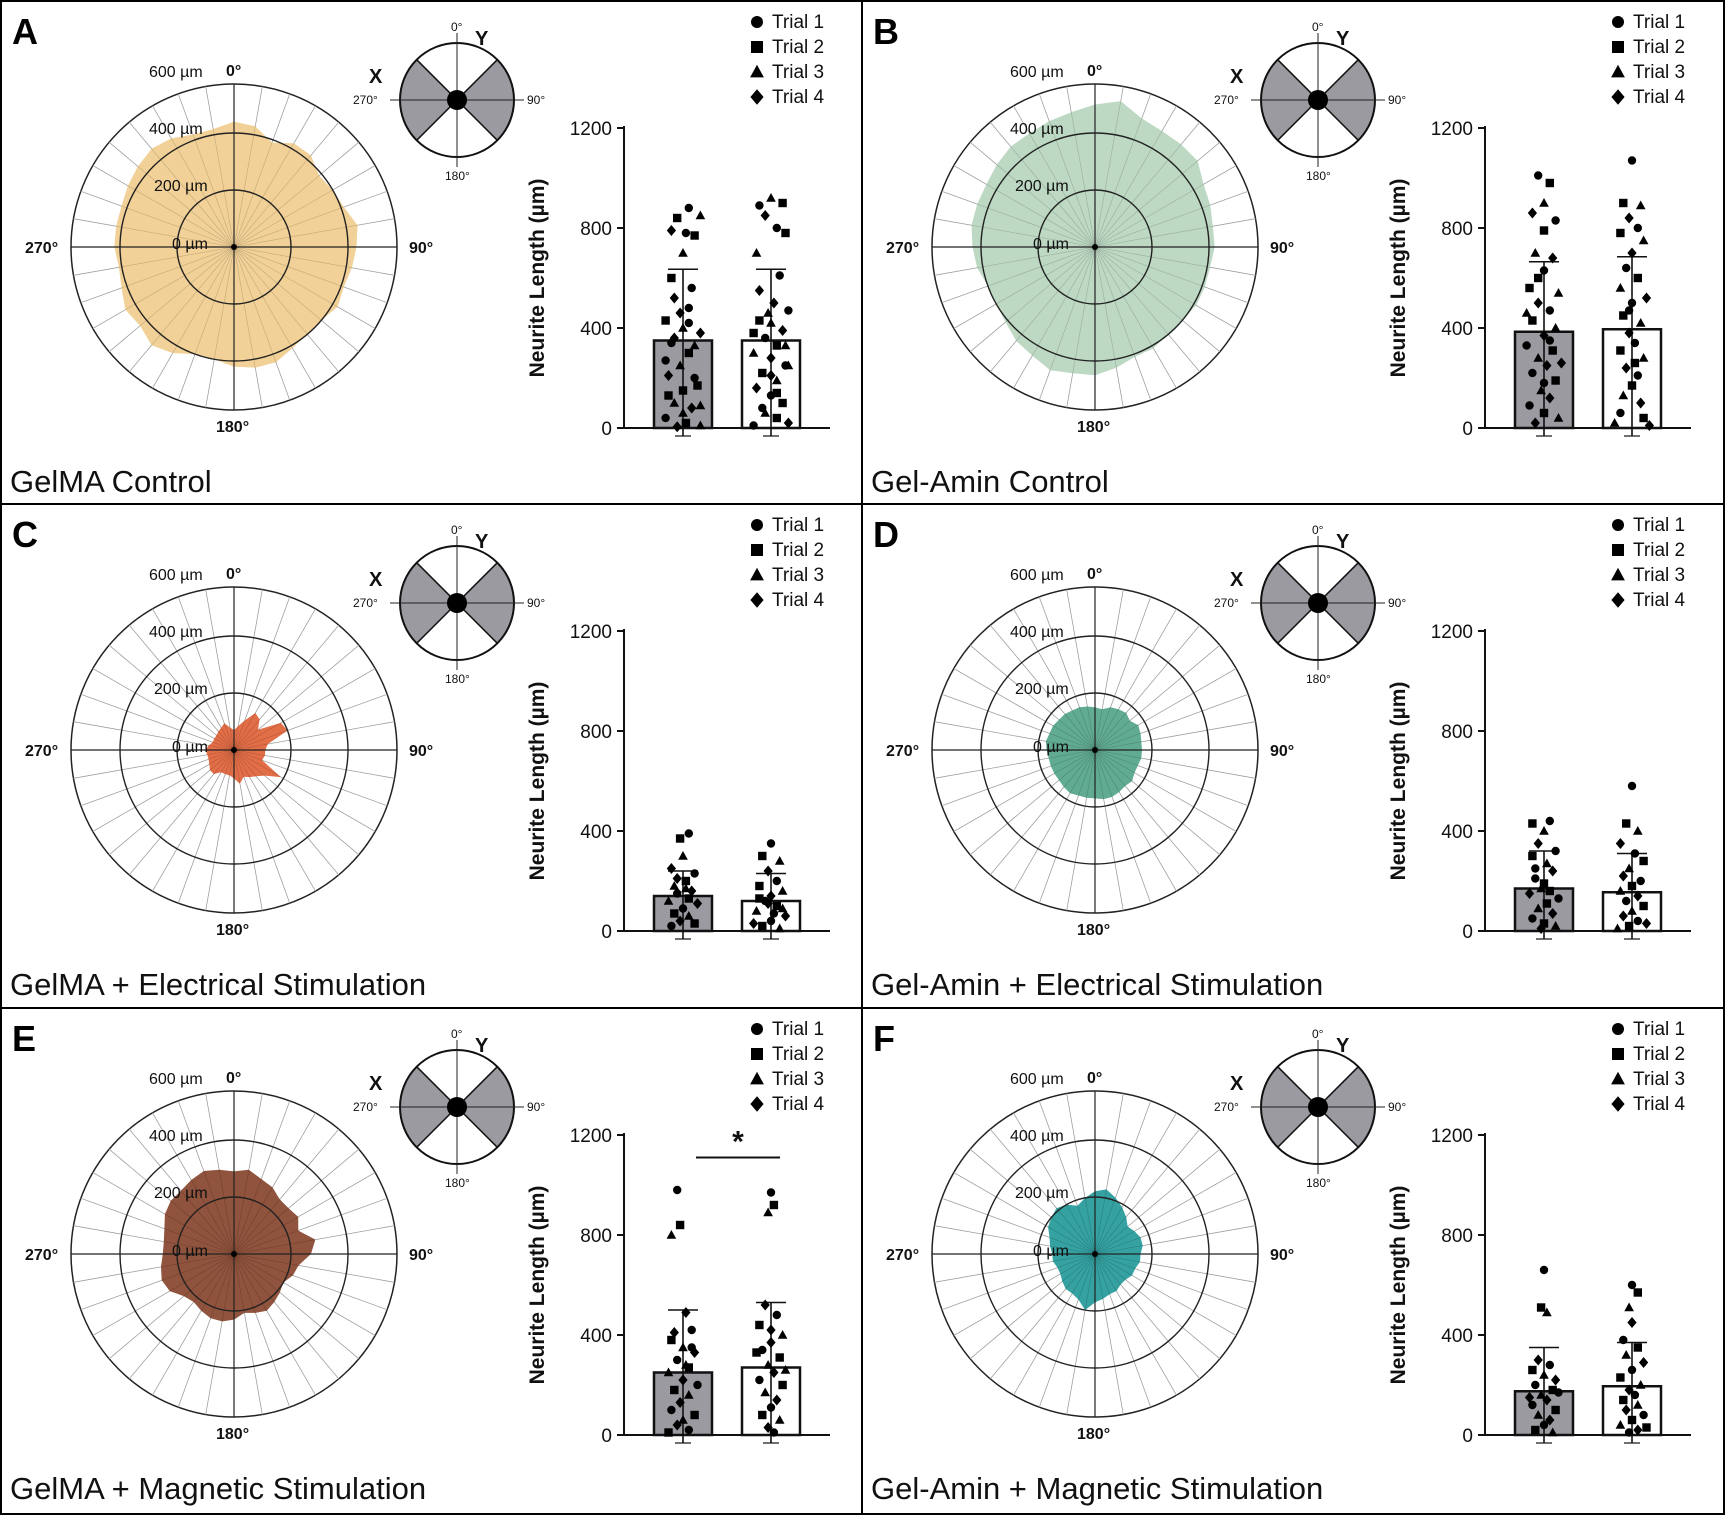 The image size is (1725, 1517). What do you see at coordinates (1037, 72) in the screenshot?
I see `polar-ring-label: 600 µm` at bounding box center [1037, 72].